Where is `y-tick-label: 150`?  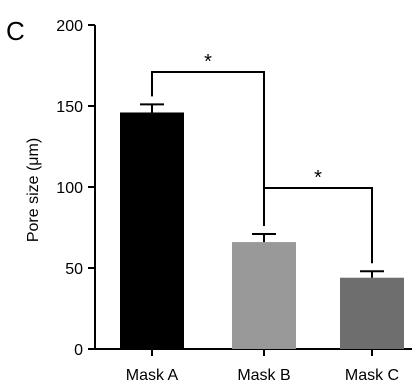 y-tick-label: 150 is located at coordinates (69, 107).